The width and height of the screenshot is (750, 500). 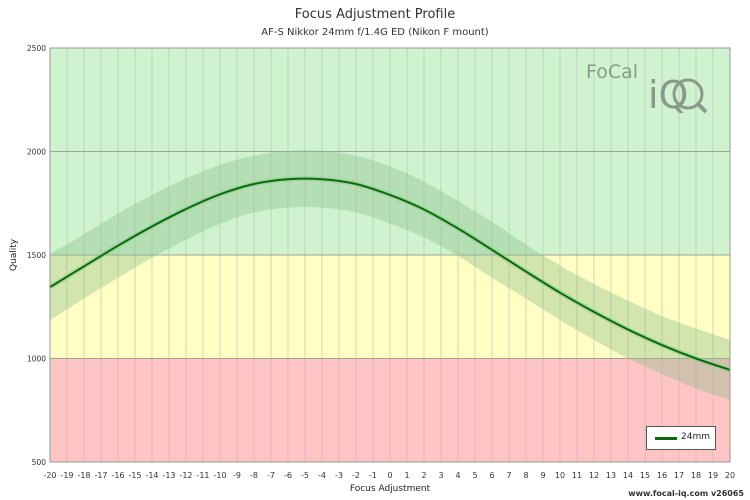 What do you see at coordinates (612, 72) in the screenshot?
I see `logo-text-top: FoCal` at bounding box center [612, 72].